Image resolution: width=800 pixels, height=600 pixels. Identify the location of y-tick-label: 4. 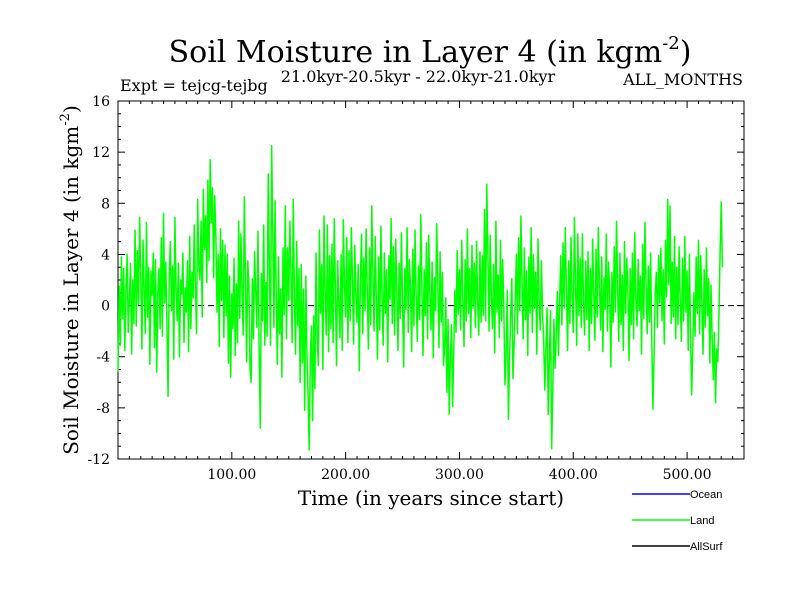
(105, 255).